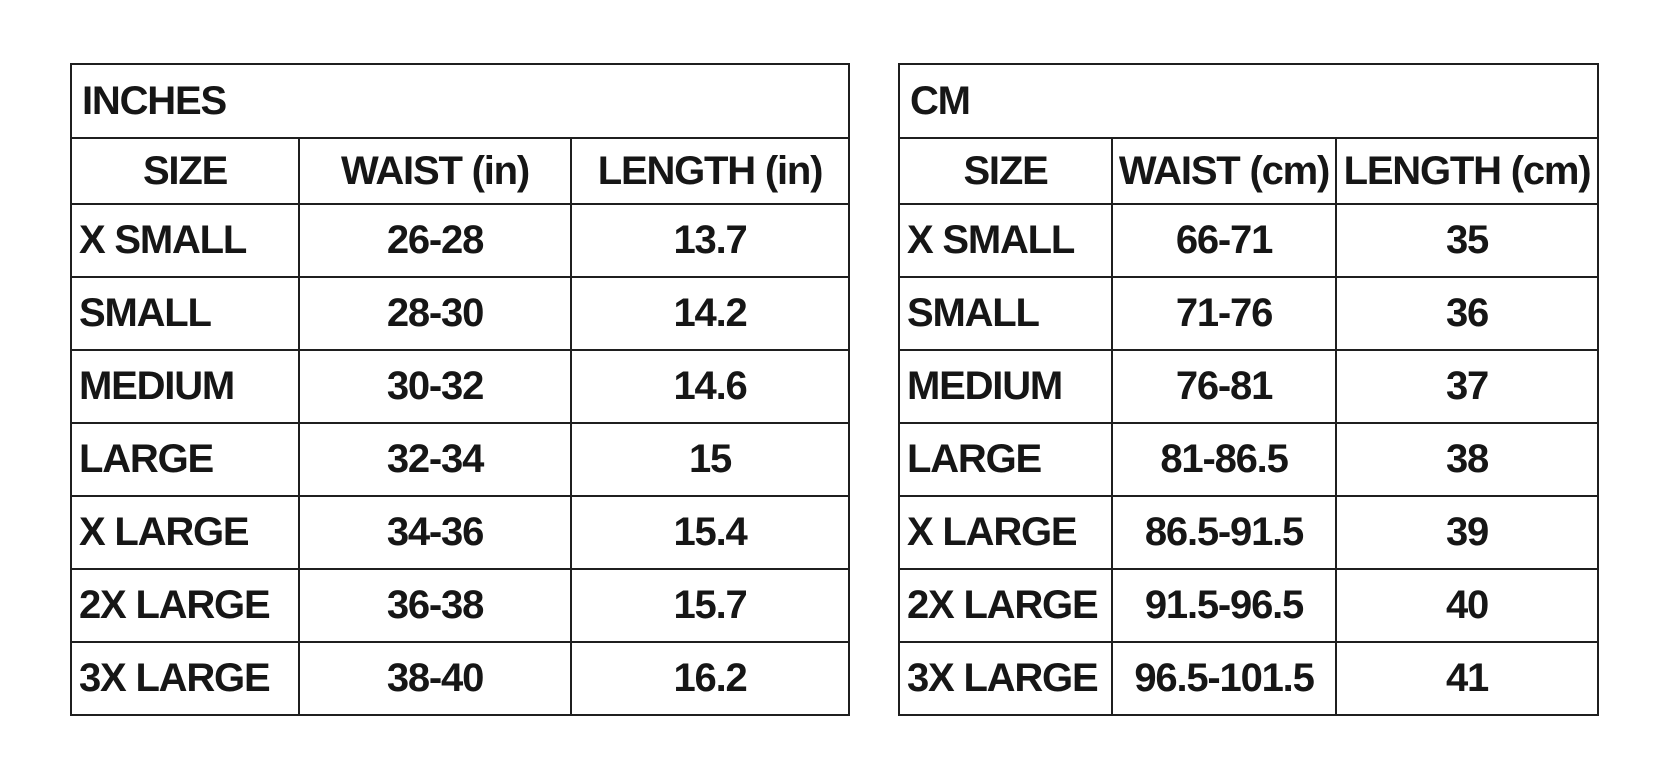  Describe the element at coordinates (710, 386) in the screenshot. I see `length-cell: 14.6` at that location.